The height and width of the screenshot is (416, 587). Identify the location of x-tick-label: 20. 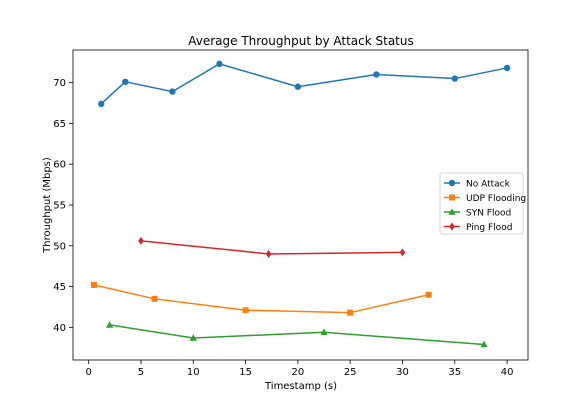
(298, 372).